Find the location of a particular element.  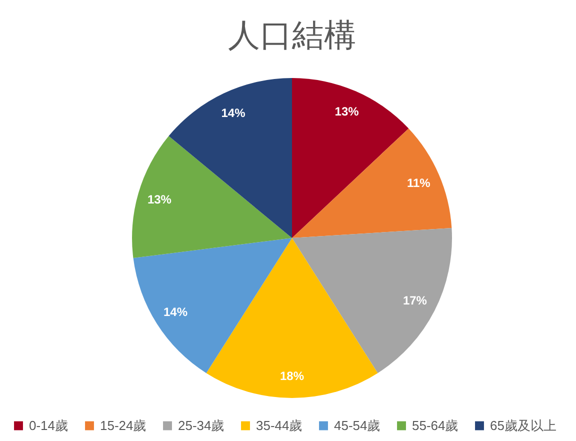

legend-label: 35-44歲 is located at coordinates (279, 425).